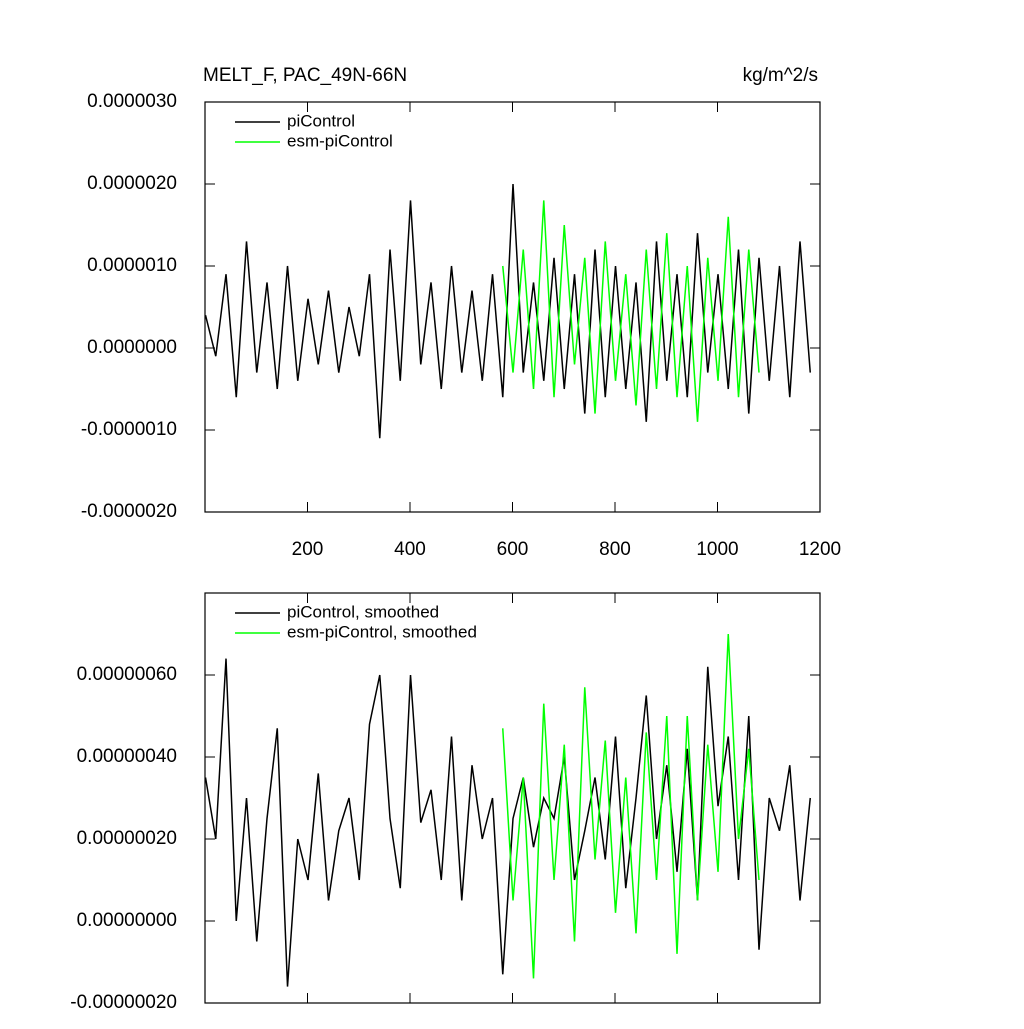 Image resolution: width=1024 pixels, height=1029 pixels. What do you see at coordinates (132, 183) in the screenshot?
I see `y-tick-label: 0.0000020` at bounding box center [132, 183].